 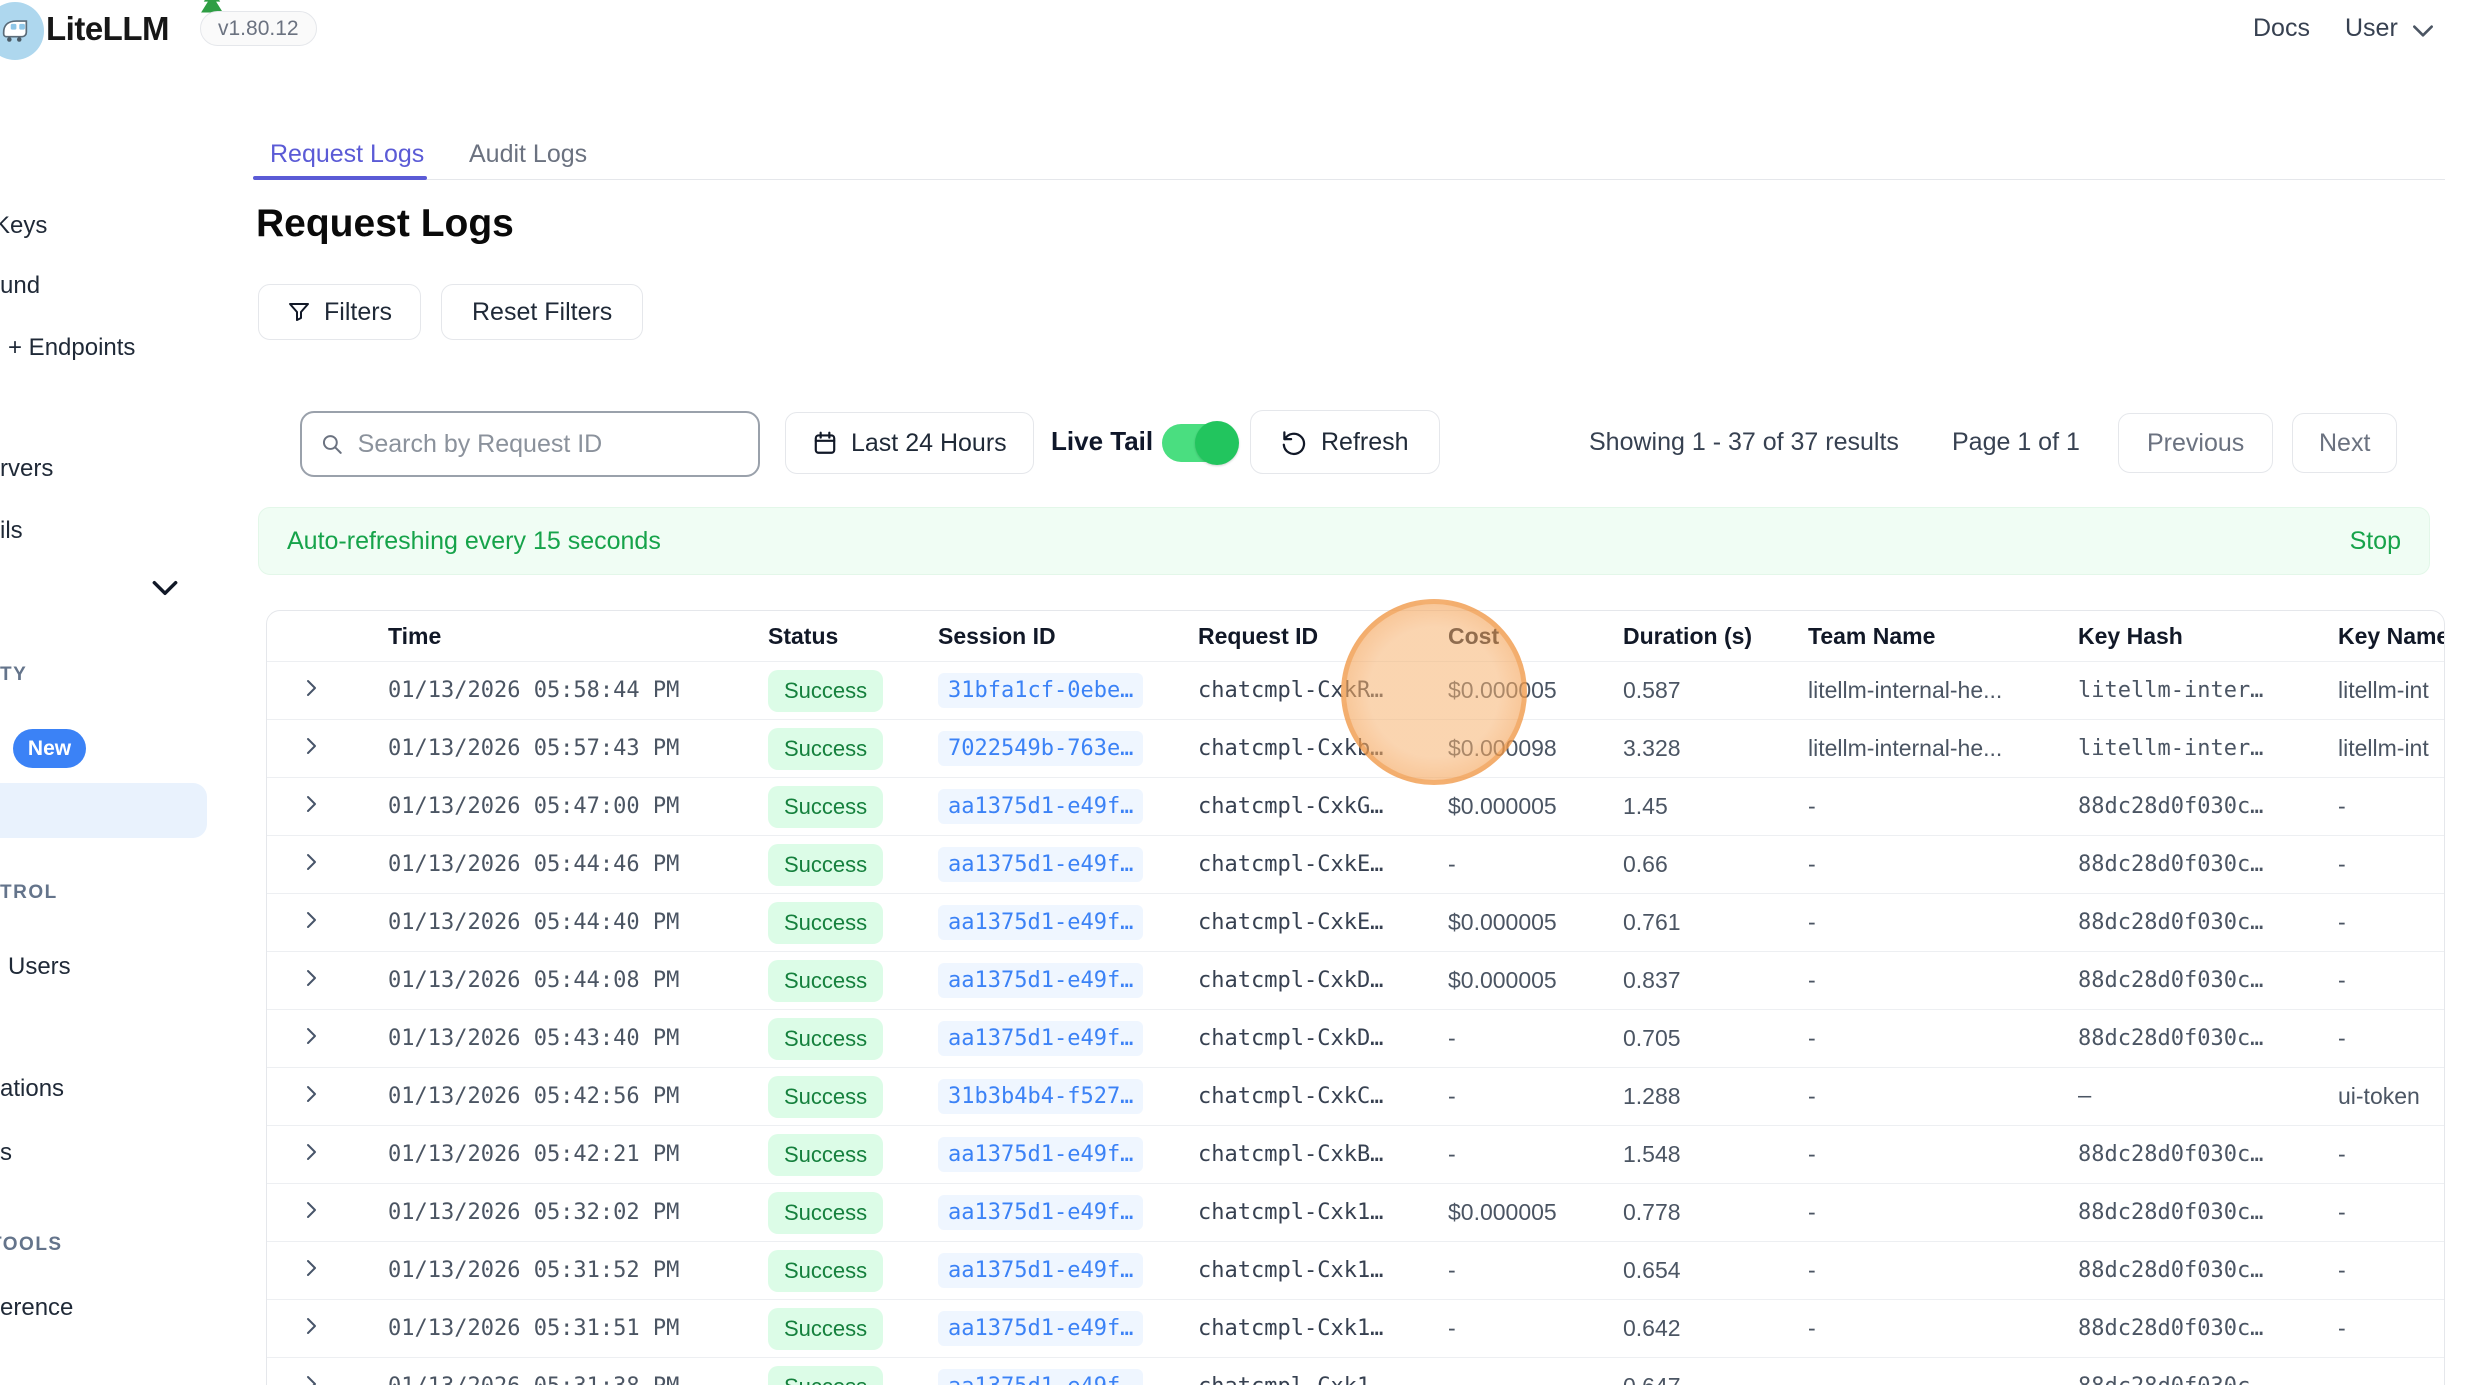 What do you see at coordinates (6, 1152) in the screenshot?
I see `sidebar-item-teams: s` at bounding box center [6, 1152].